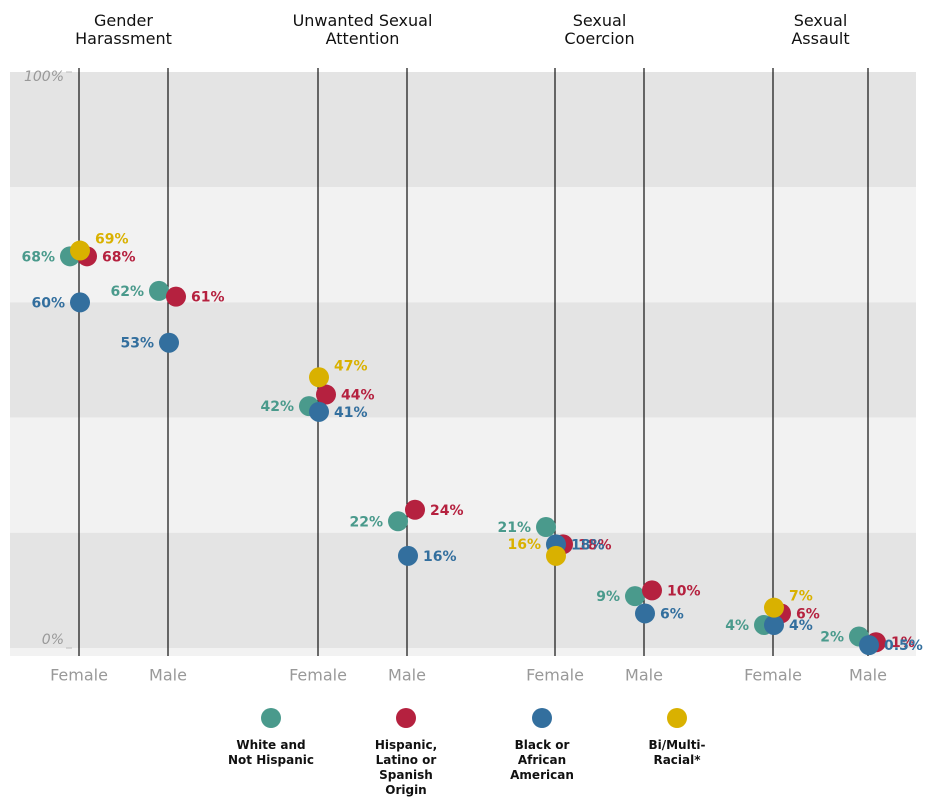 The height and width of the screenshot is (812, 926). Describe the element at coordinates (406, 767) in the screenshot. I see `legend-label: Hispanic, Latino or Spanish Origin` at that location.